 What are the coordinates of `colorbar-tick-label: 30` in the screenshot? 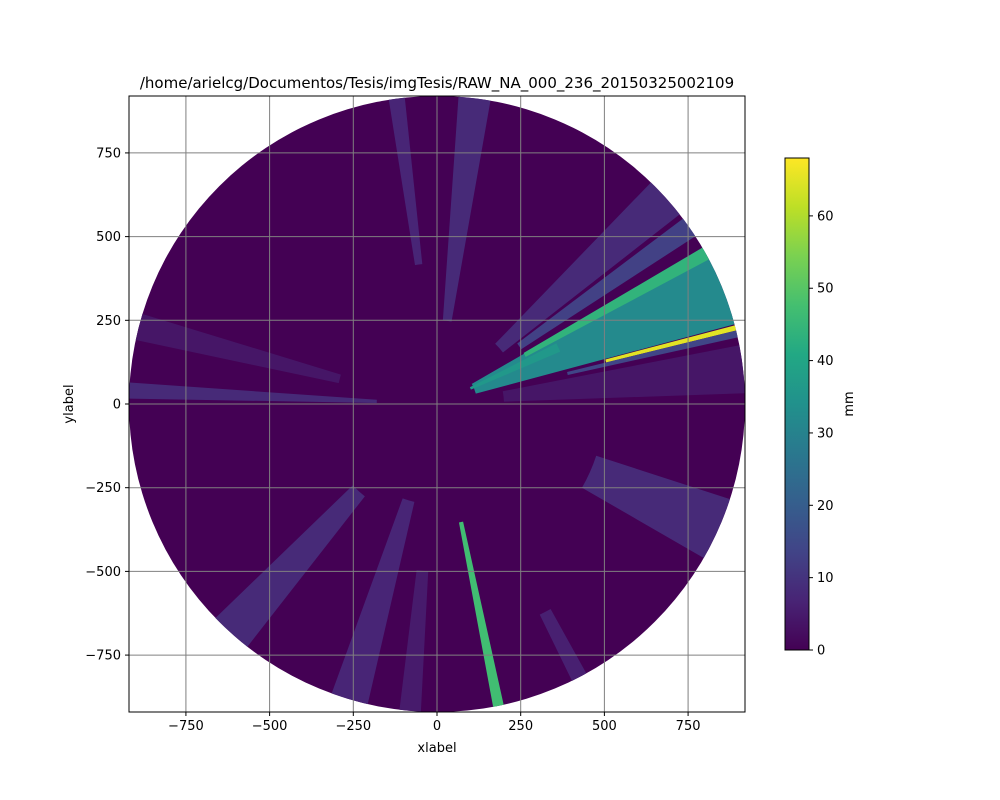 It's located at (825, 433).